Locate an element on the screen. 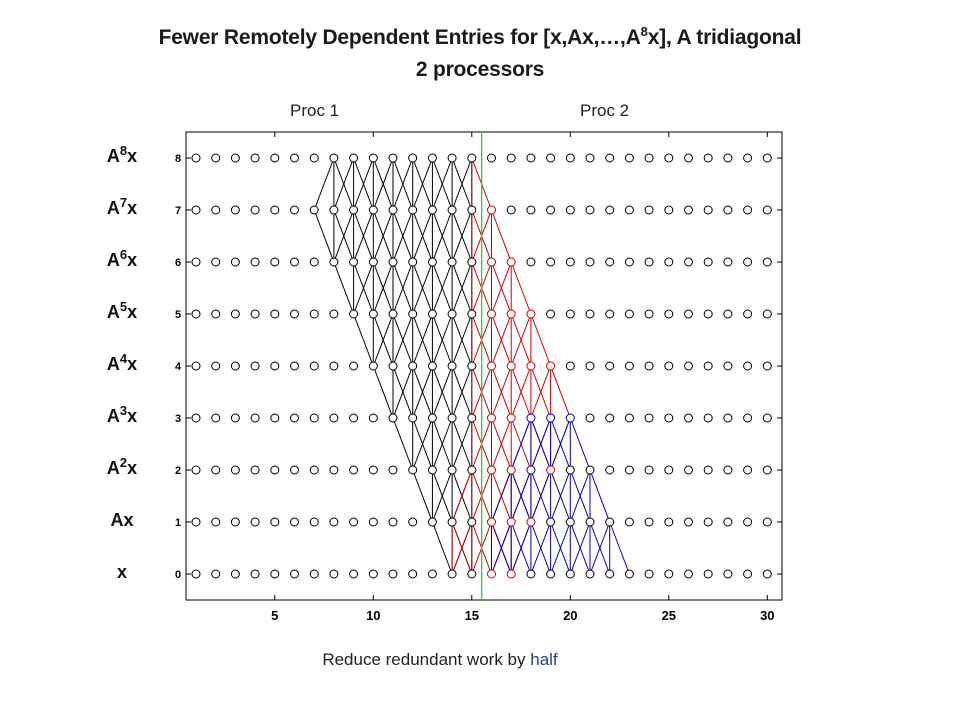  y-tick-label: 1 is located at coordinates (178, 523).